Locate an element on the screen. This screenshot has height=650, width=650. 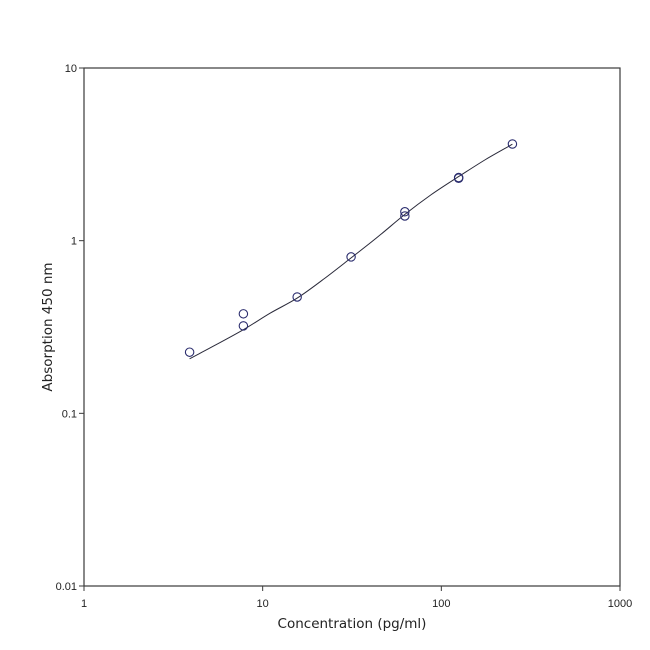
x-tick-label: 1 is located at coordinates (84, 604).